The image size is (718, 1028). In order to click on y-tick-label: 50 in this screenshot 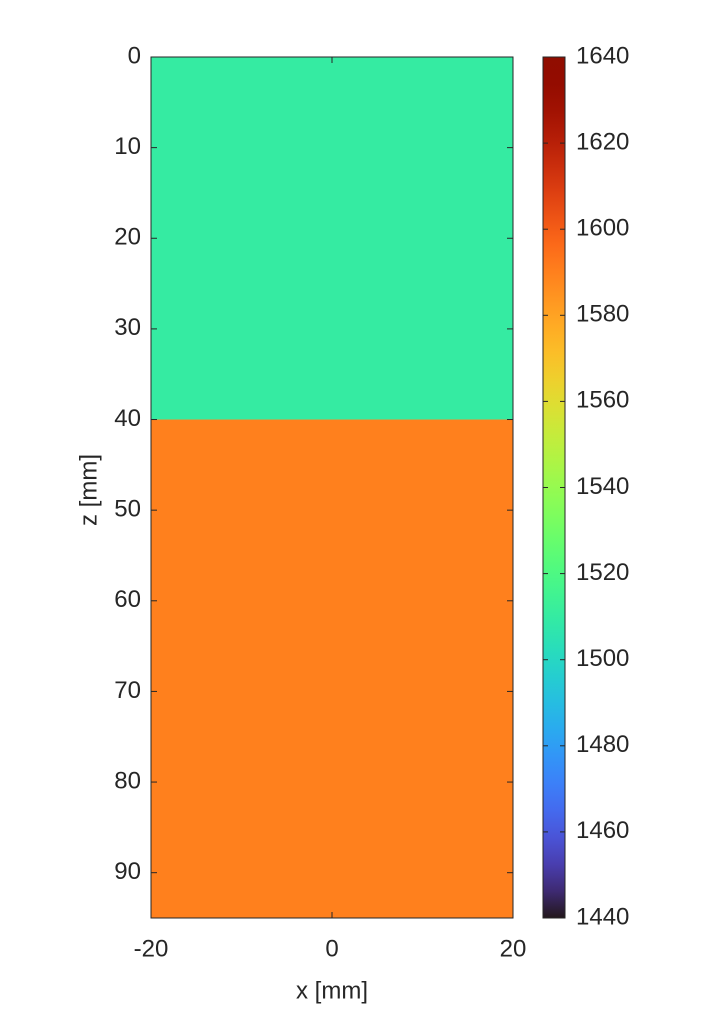, I will do `click(127, 509)`.